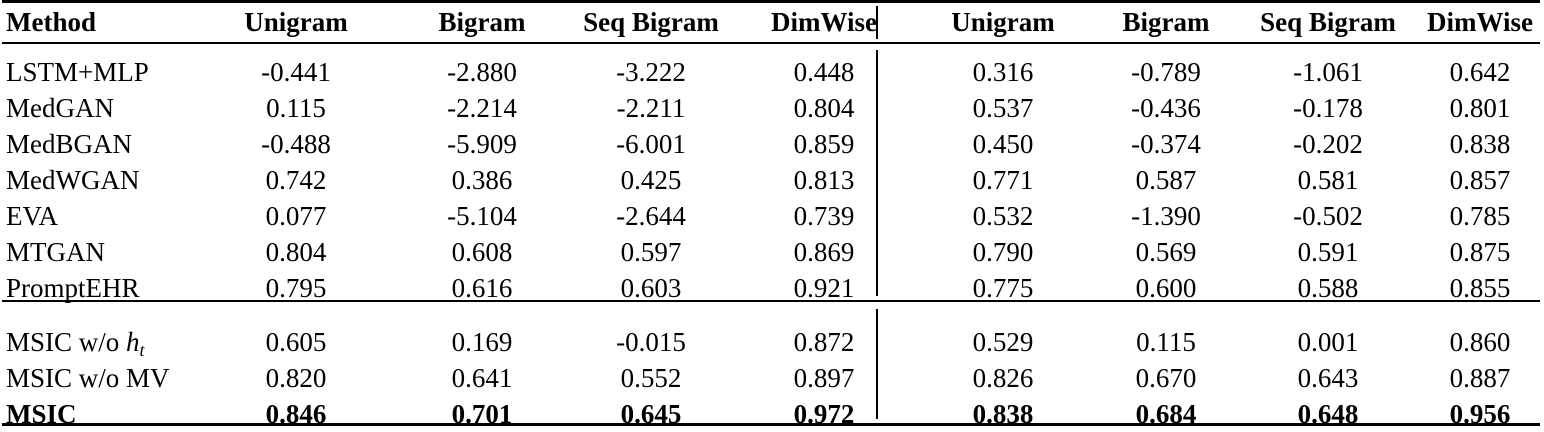 The height and width of the screenshot is (432, 1544). Describe the element at coordinates (651, 72) in the screenshot. I see `value-cell: -3.222` at that location.